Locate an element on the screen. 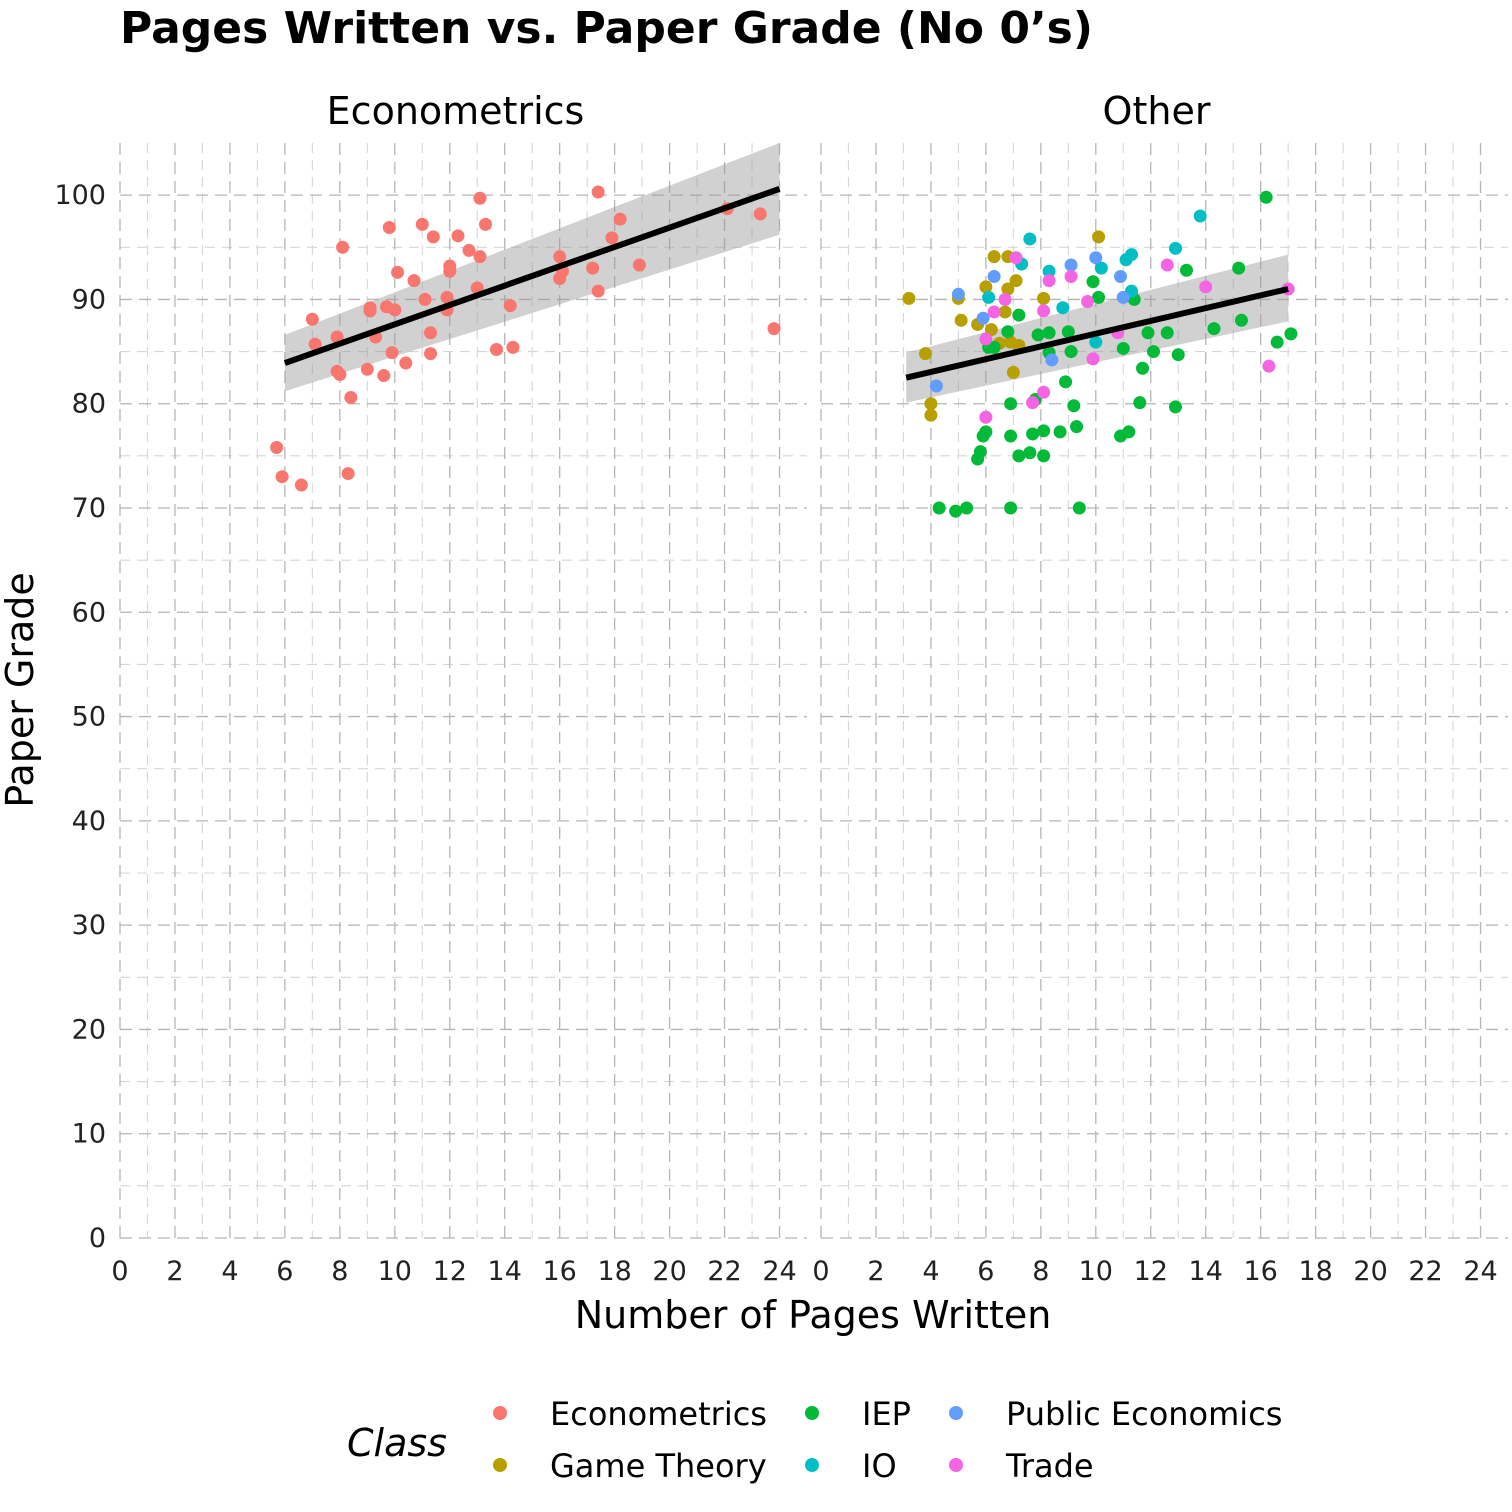  facet-strip-label: Other is located at coordinates (1157, 111).